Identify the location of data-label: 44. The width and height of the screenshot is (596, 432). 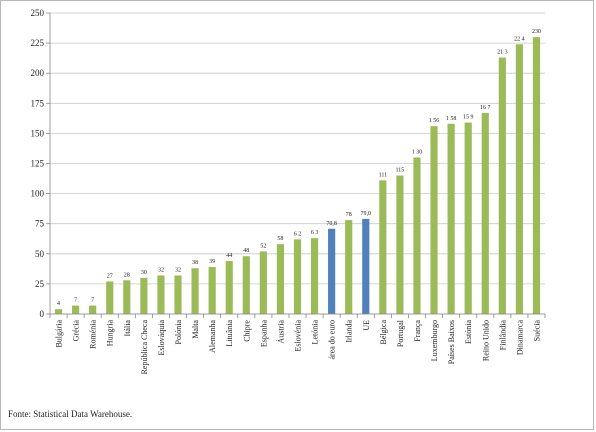
(229, 256).